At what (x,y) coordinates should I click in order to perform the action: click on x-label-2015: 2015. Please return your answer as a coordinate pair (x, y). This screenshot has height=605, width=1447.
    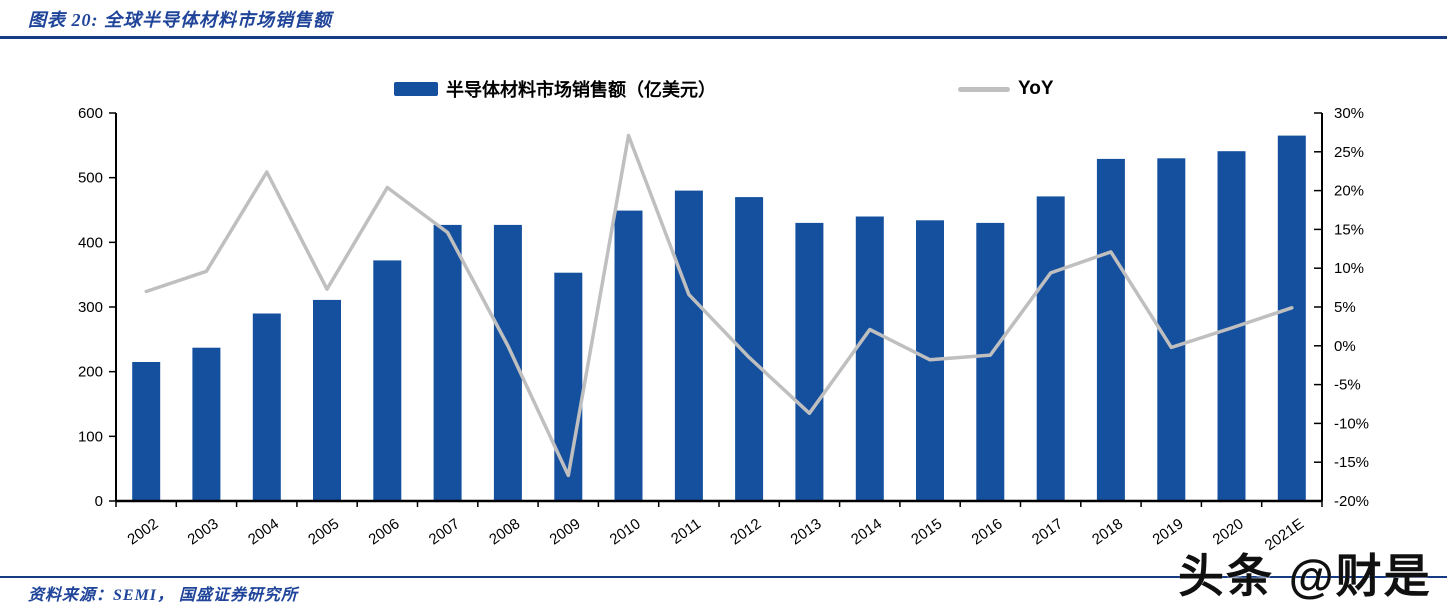
    Looking at the image, I should click on (926, 531).